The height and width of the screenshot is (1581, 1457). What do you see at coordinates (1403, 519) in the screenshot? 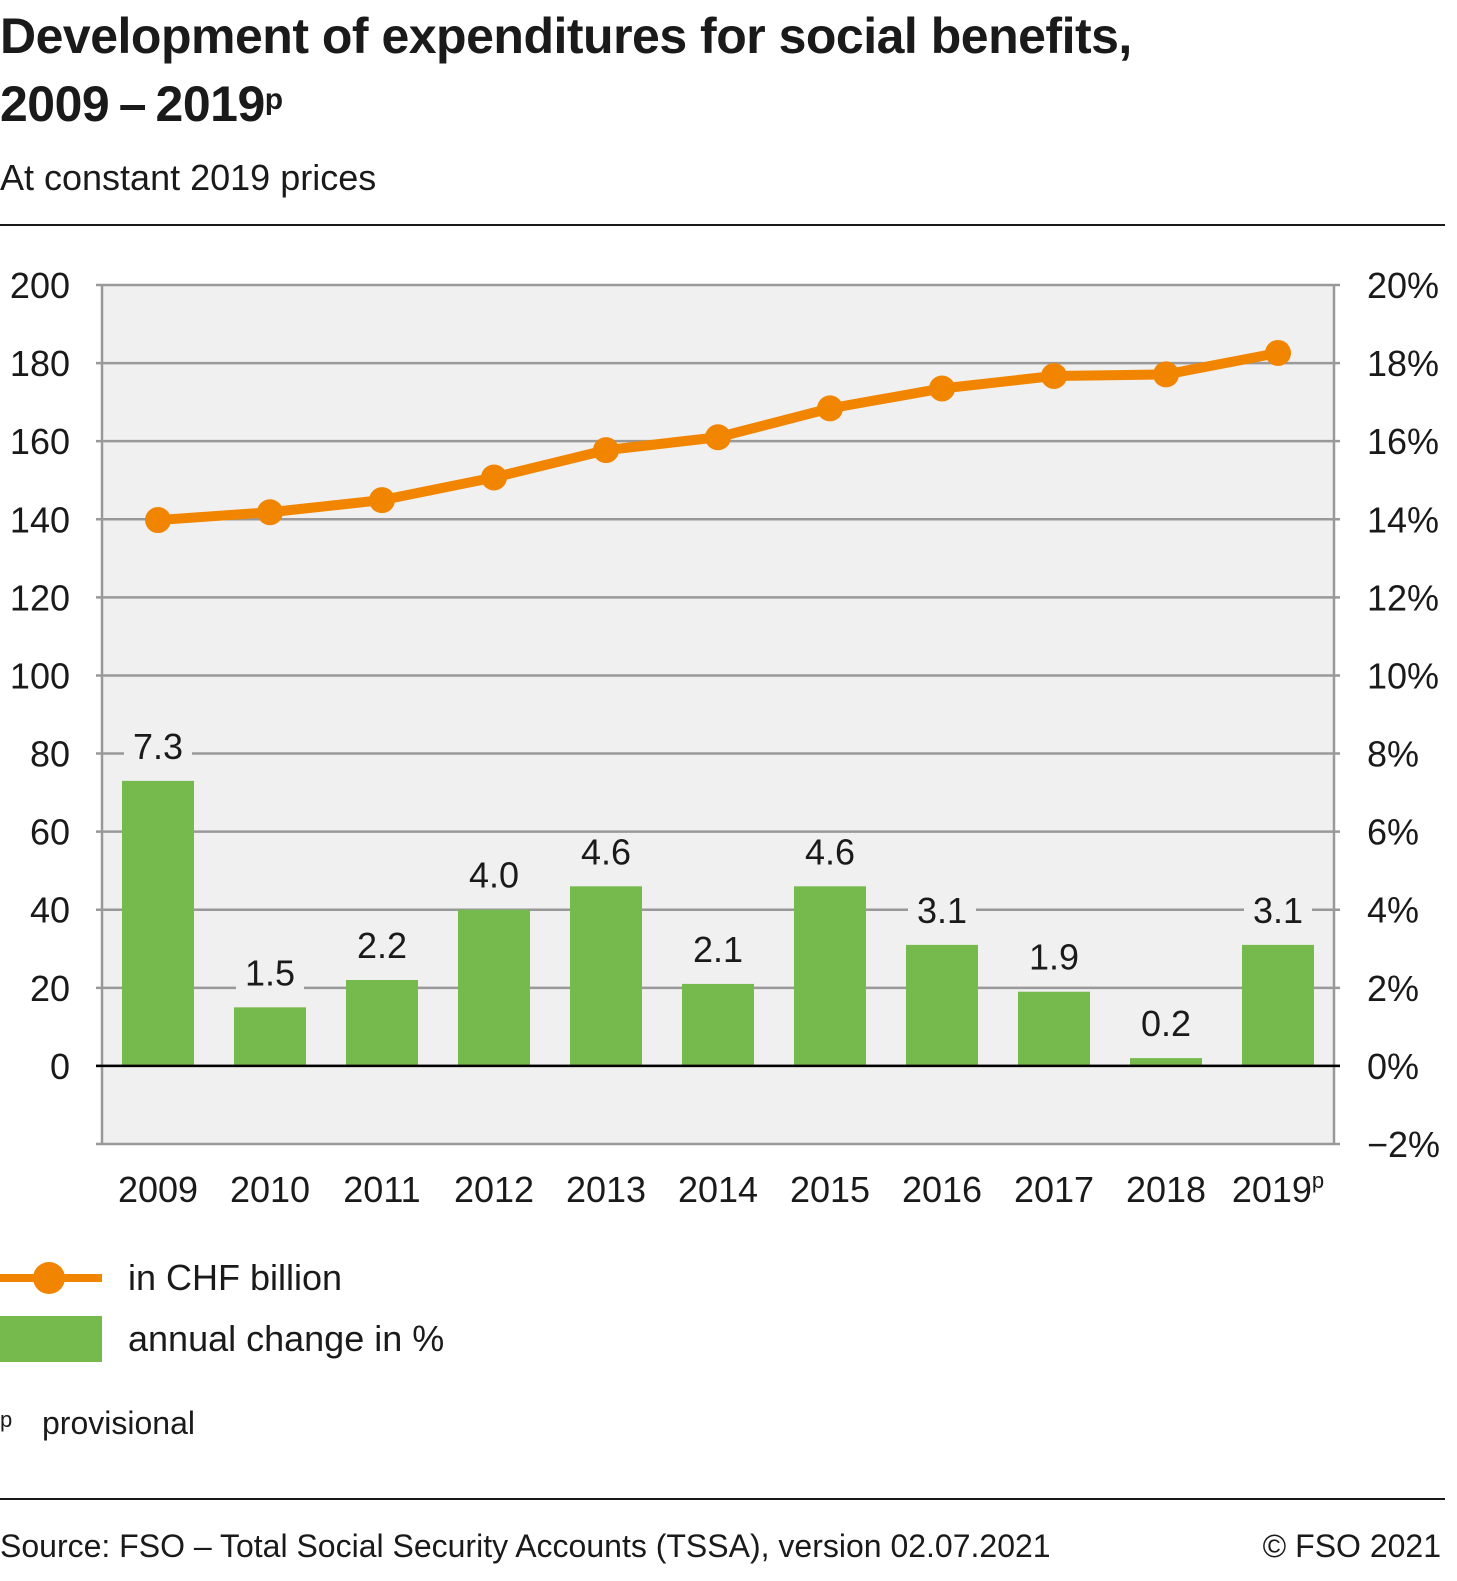
I see `y-right-tick-label: 14%` at bounding box center [1403, 519].